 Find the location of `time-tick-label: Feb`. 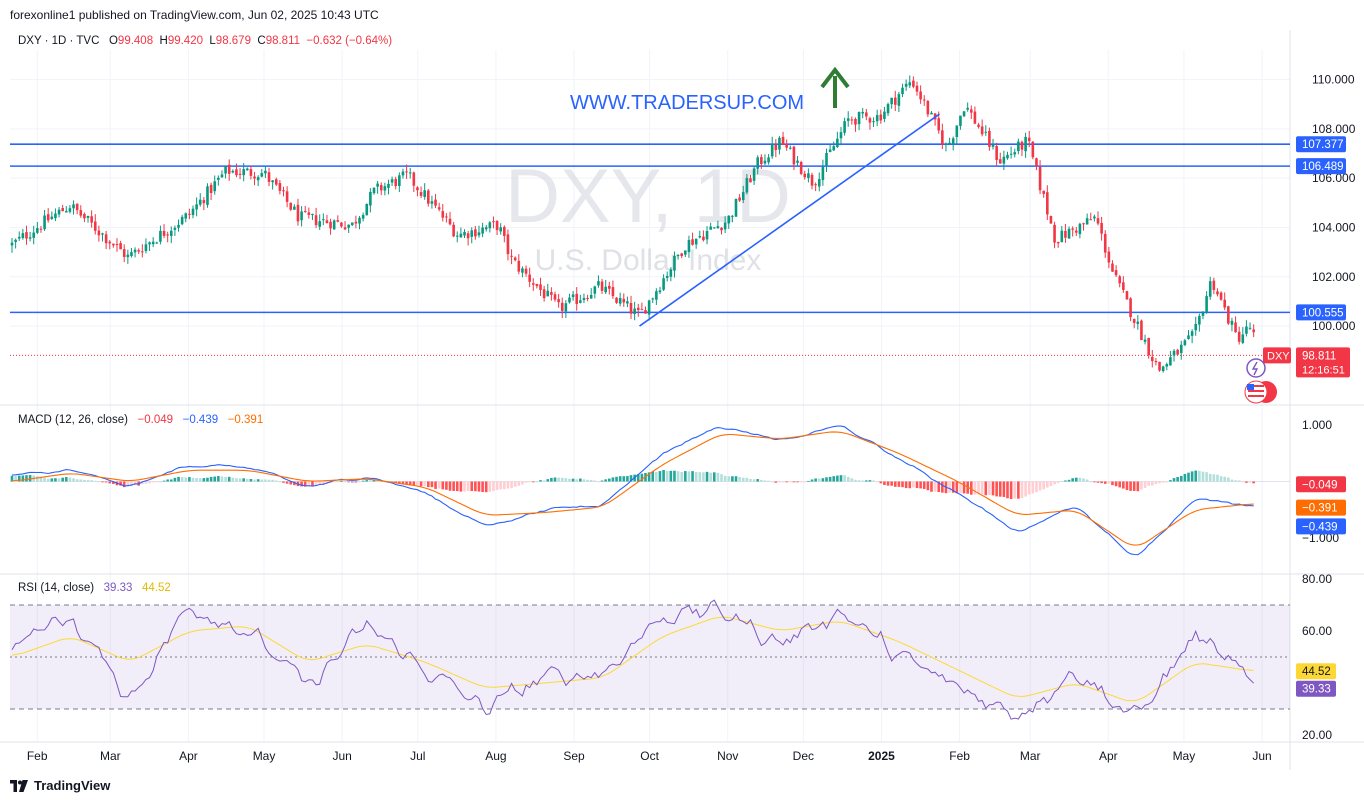

time-tick-label: Feb is located at coordinates (959, 756).